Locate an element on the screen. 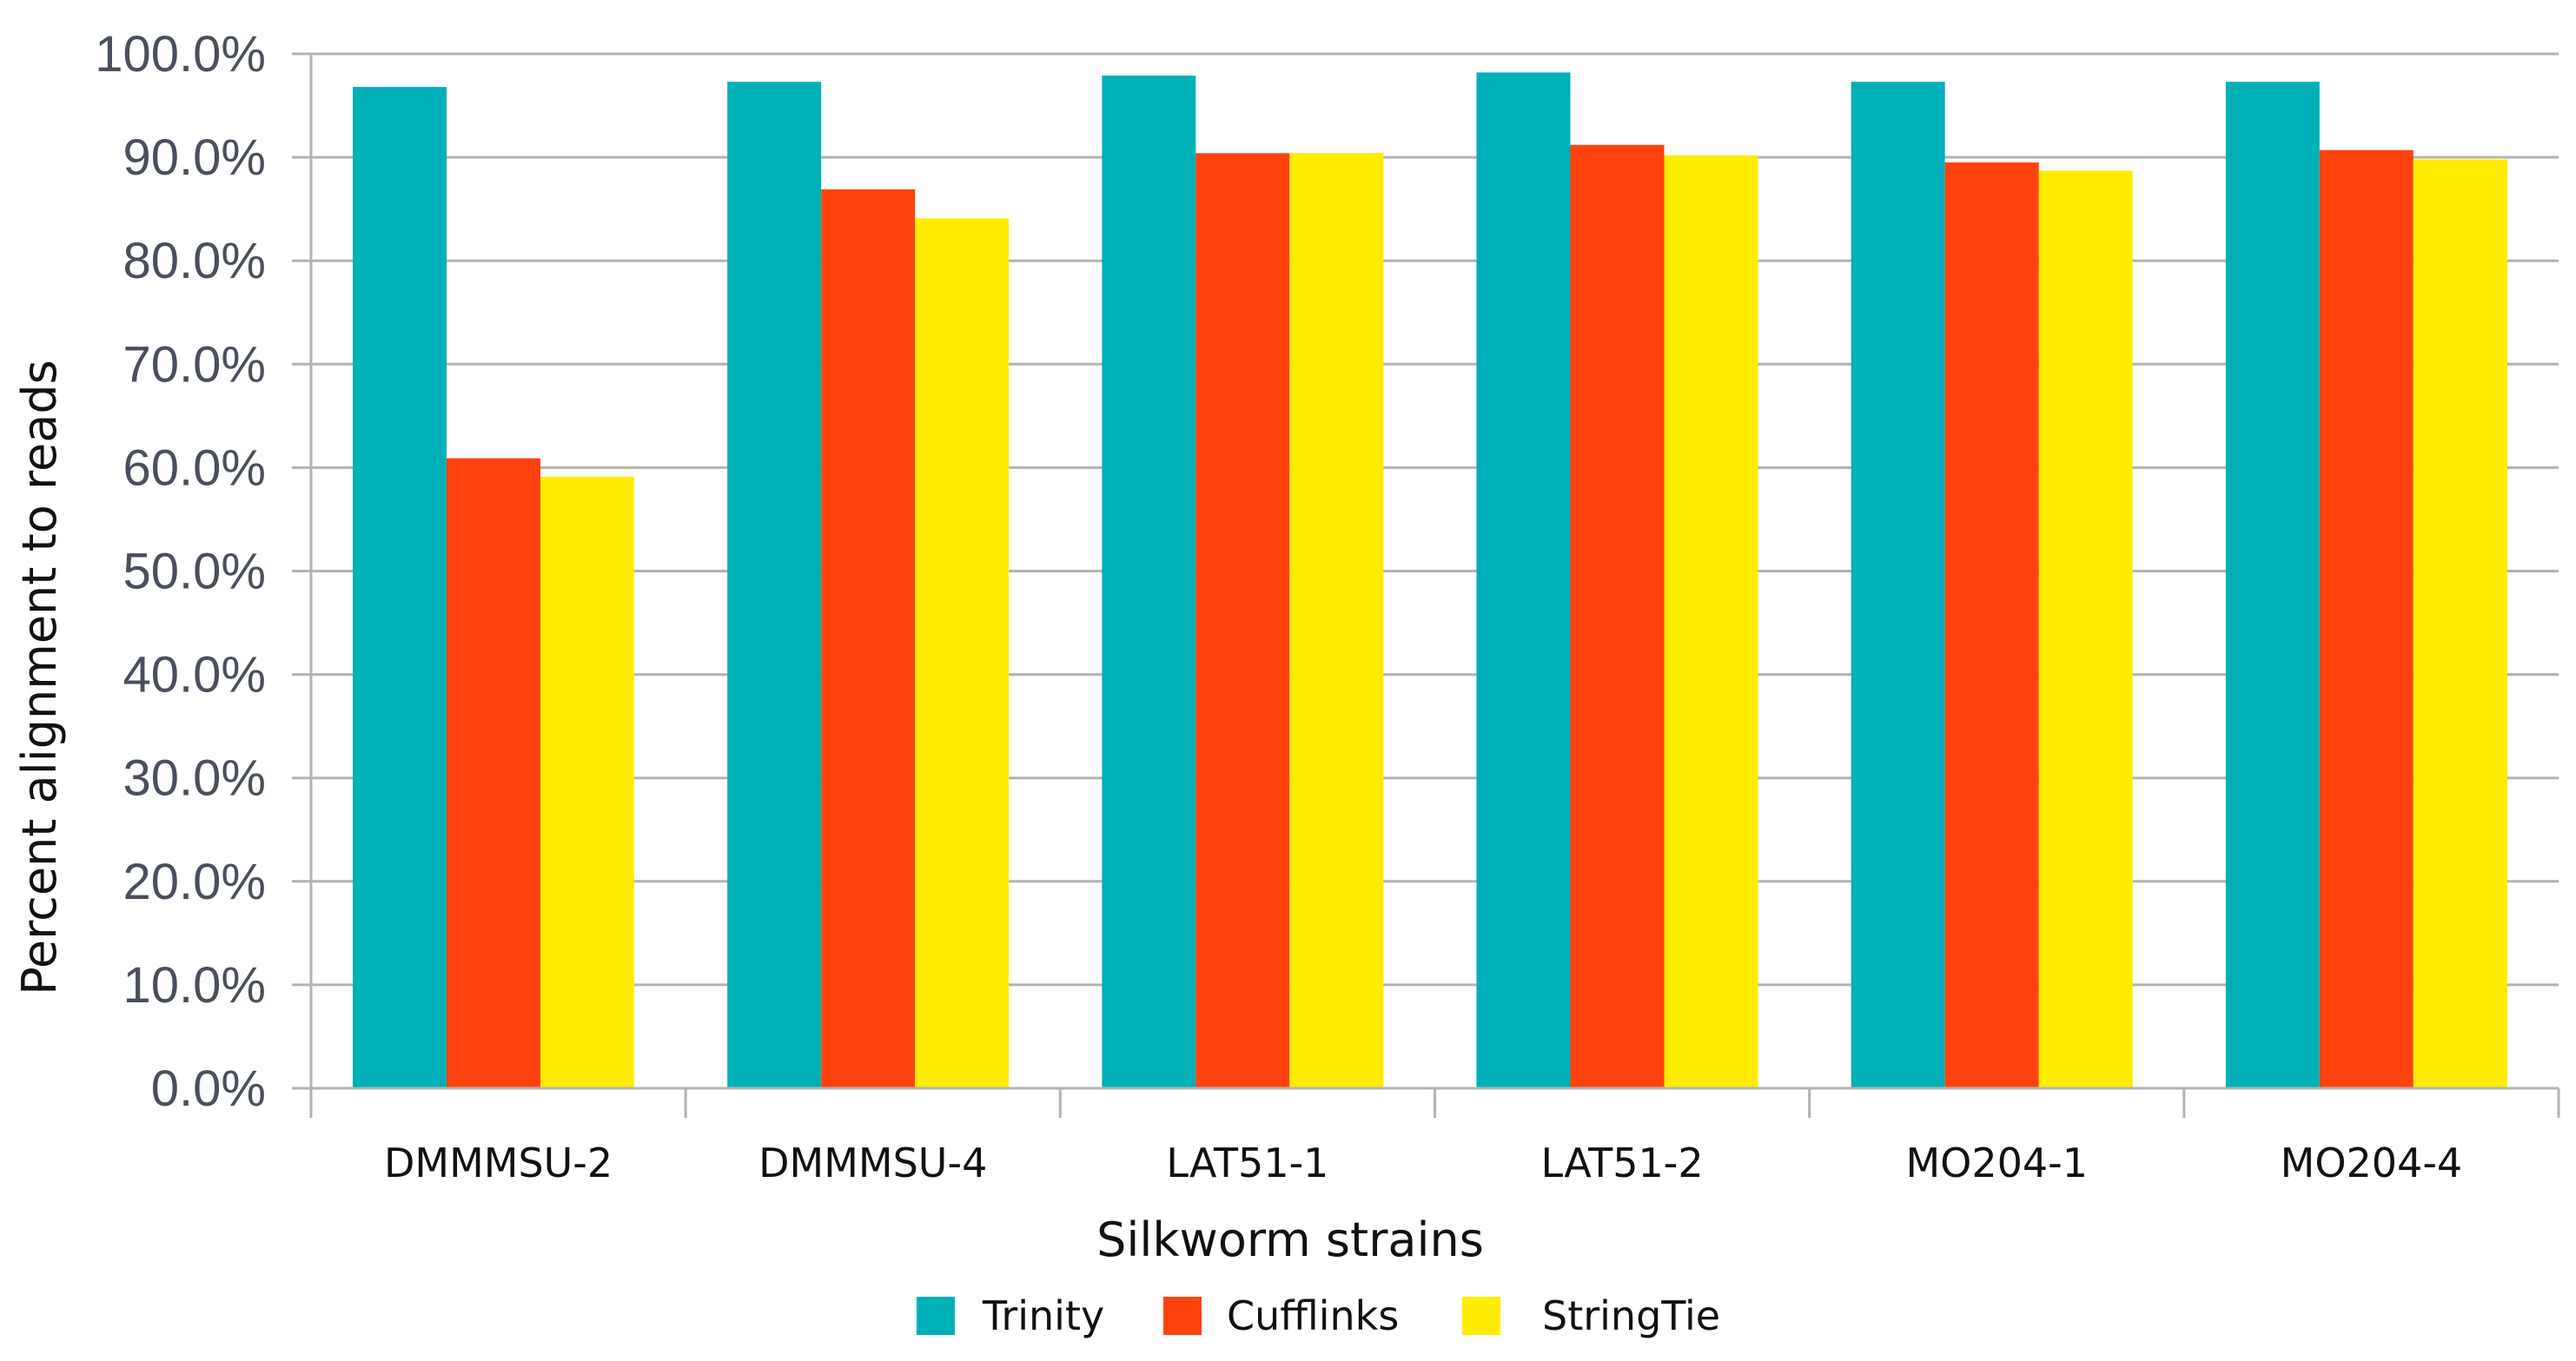 The height and width of the screenshot is (1361, 2576). y-tick-label: 30.0% is located at coordinates (194, 779).